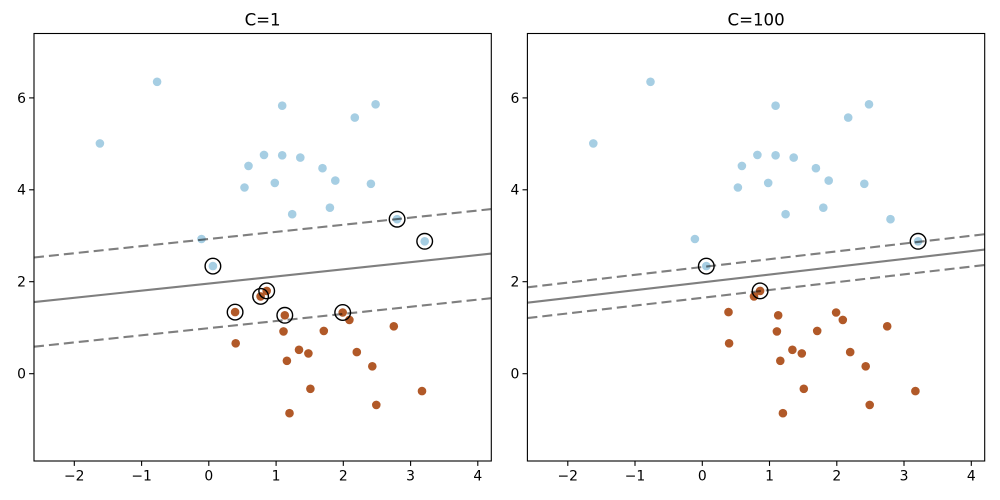 The height and width of the screenshot is (500, 1000). I want to click on y-tick-label: 0, so click(21, 375).